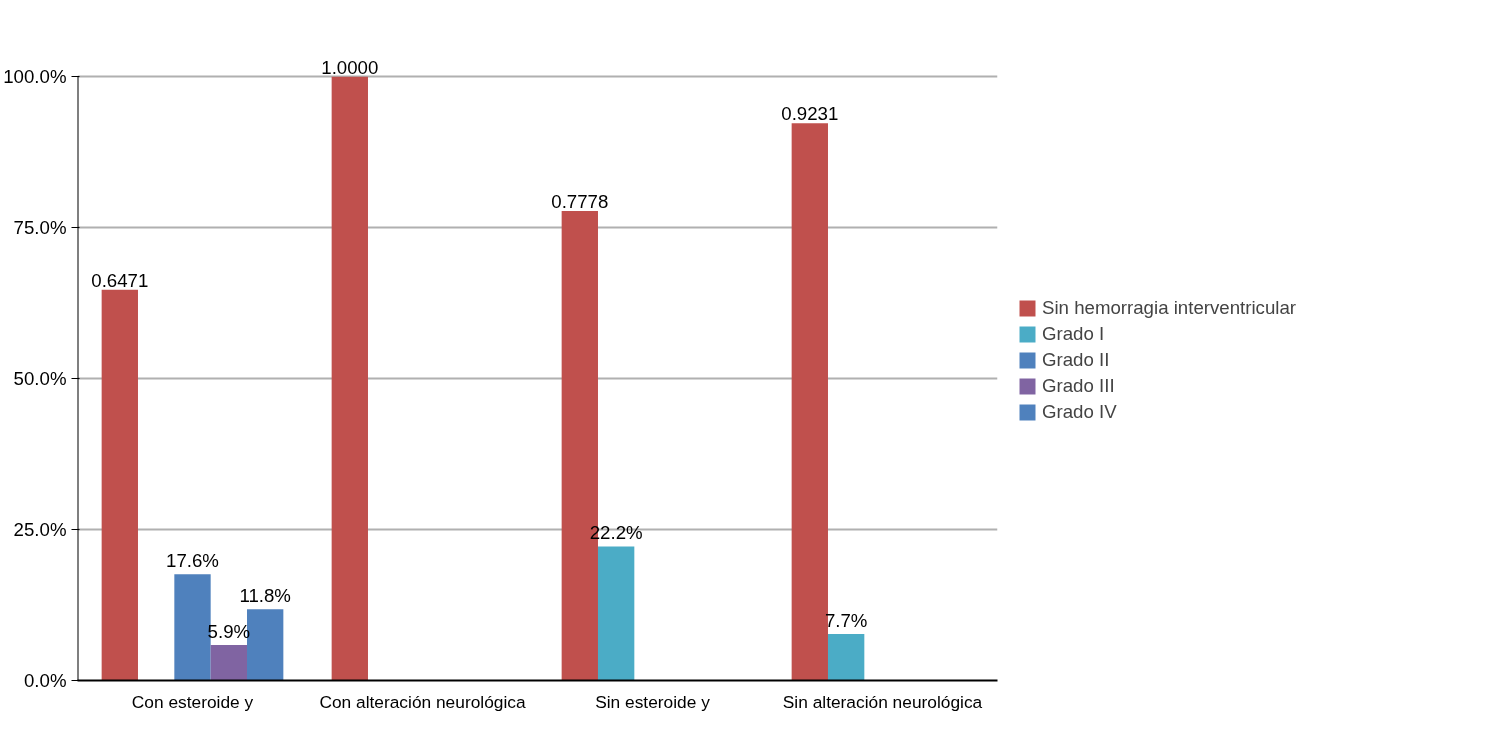 This screenshot has width=1496, height=735. What do you see at coordinates (580, 201) in the screenshot?
I see `data-label: 0.7778` at bounding box center [580, 201].